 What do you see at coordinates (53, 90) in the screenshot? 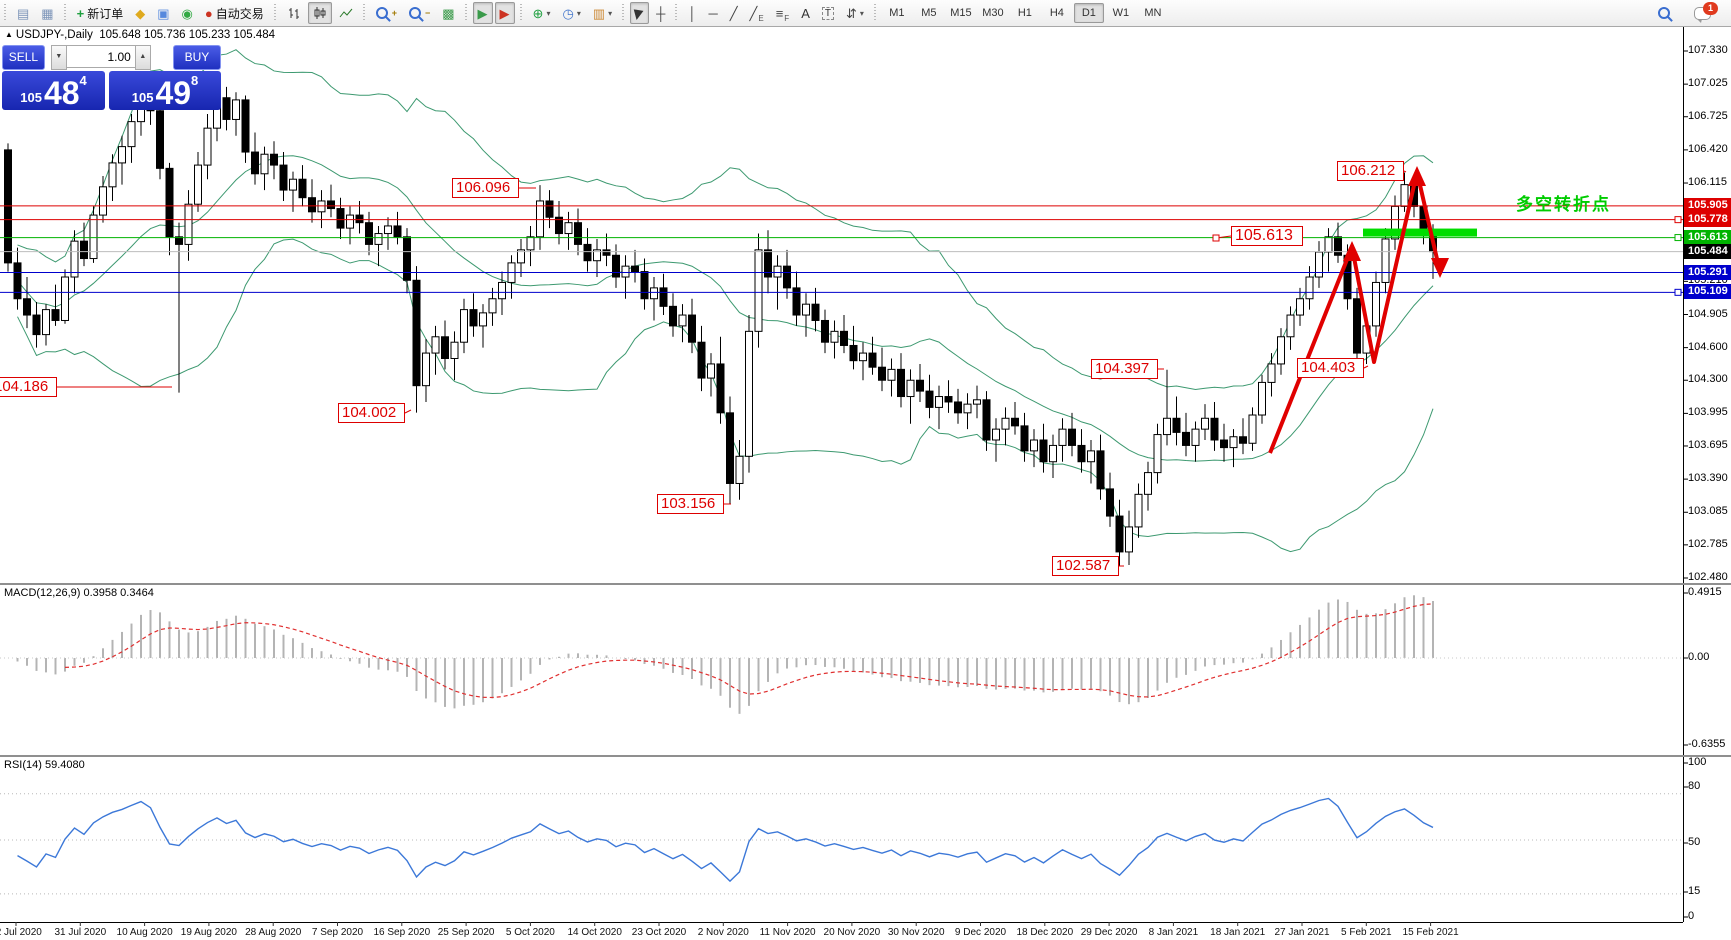
I see `sell-price: 105 48 4` at bounding box center [53, 90].